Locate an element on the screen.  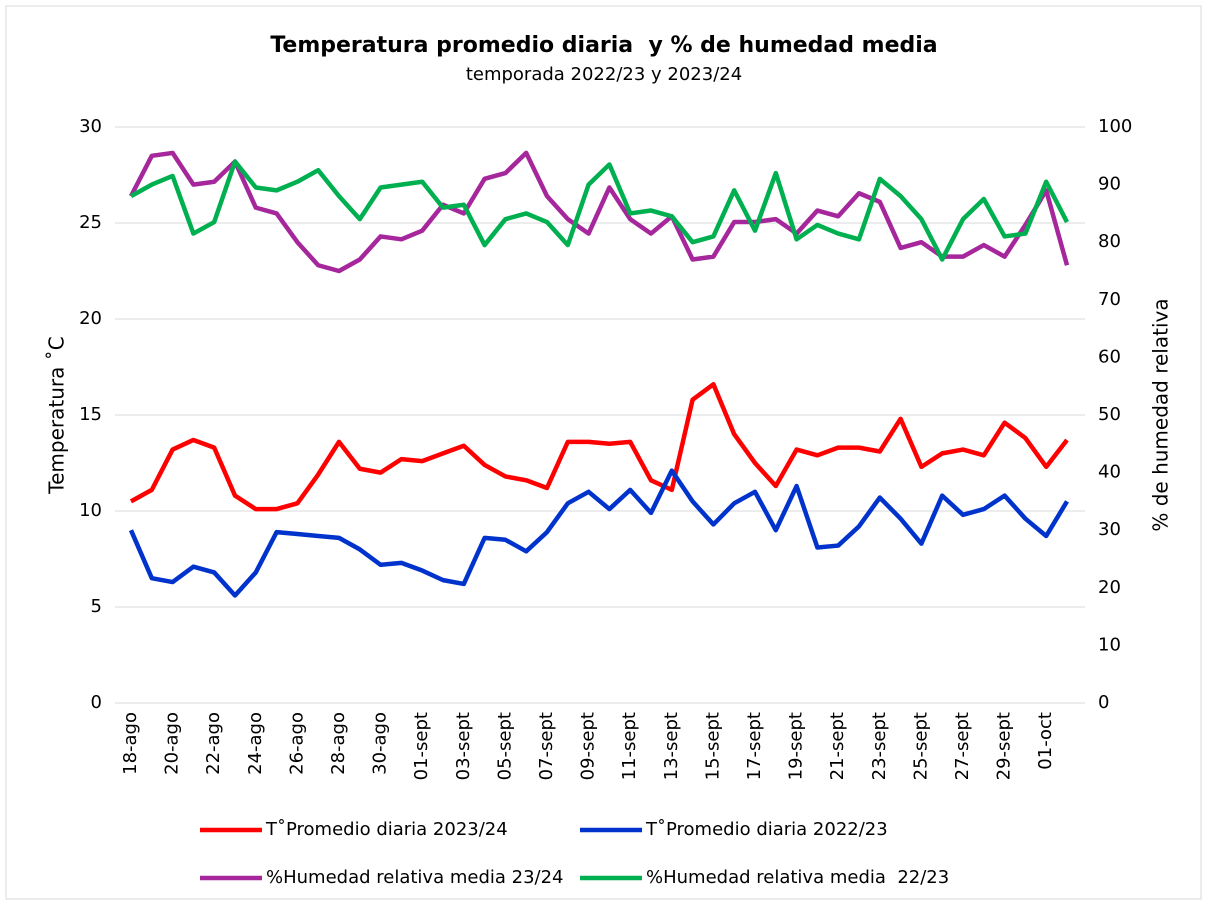
y2-tick-label: 30 is located at coordinates (1109, 529).